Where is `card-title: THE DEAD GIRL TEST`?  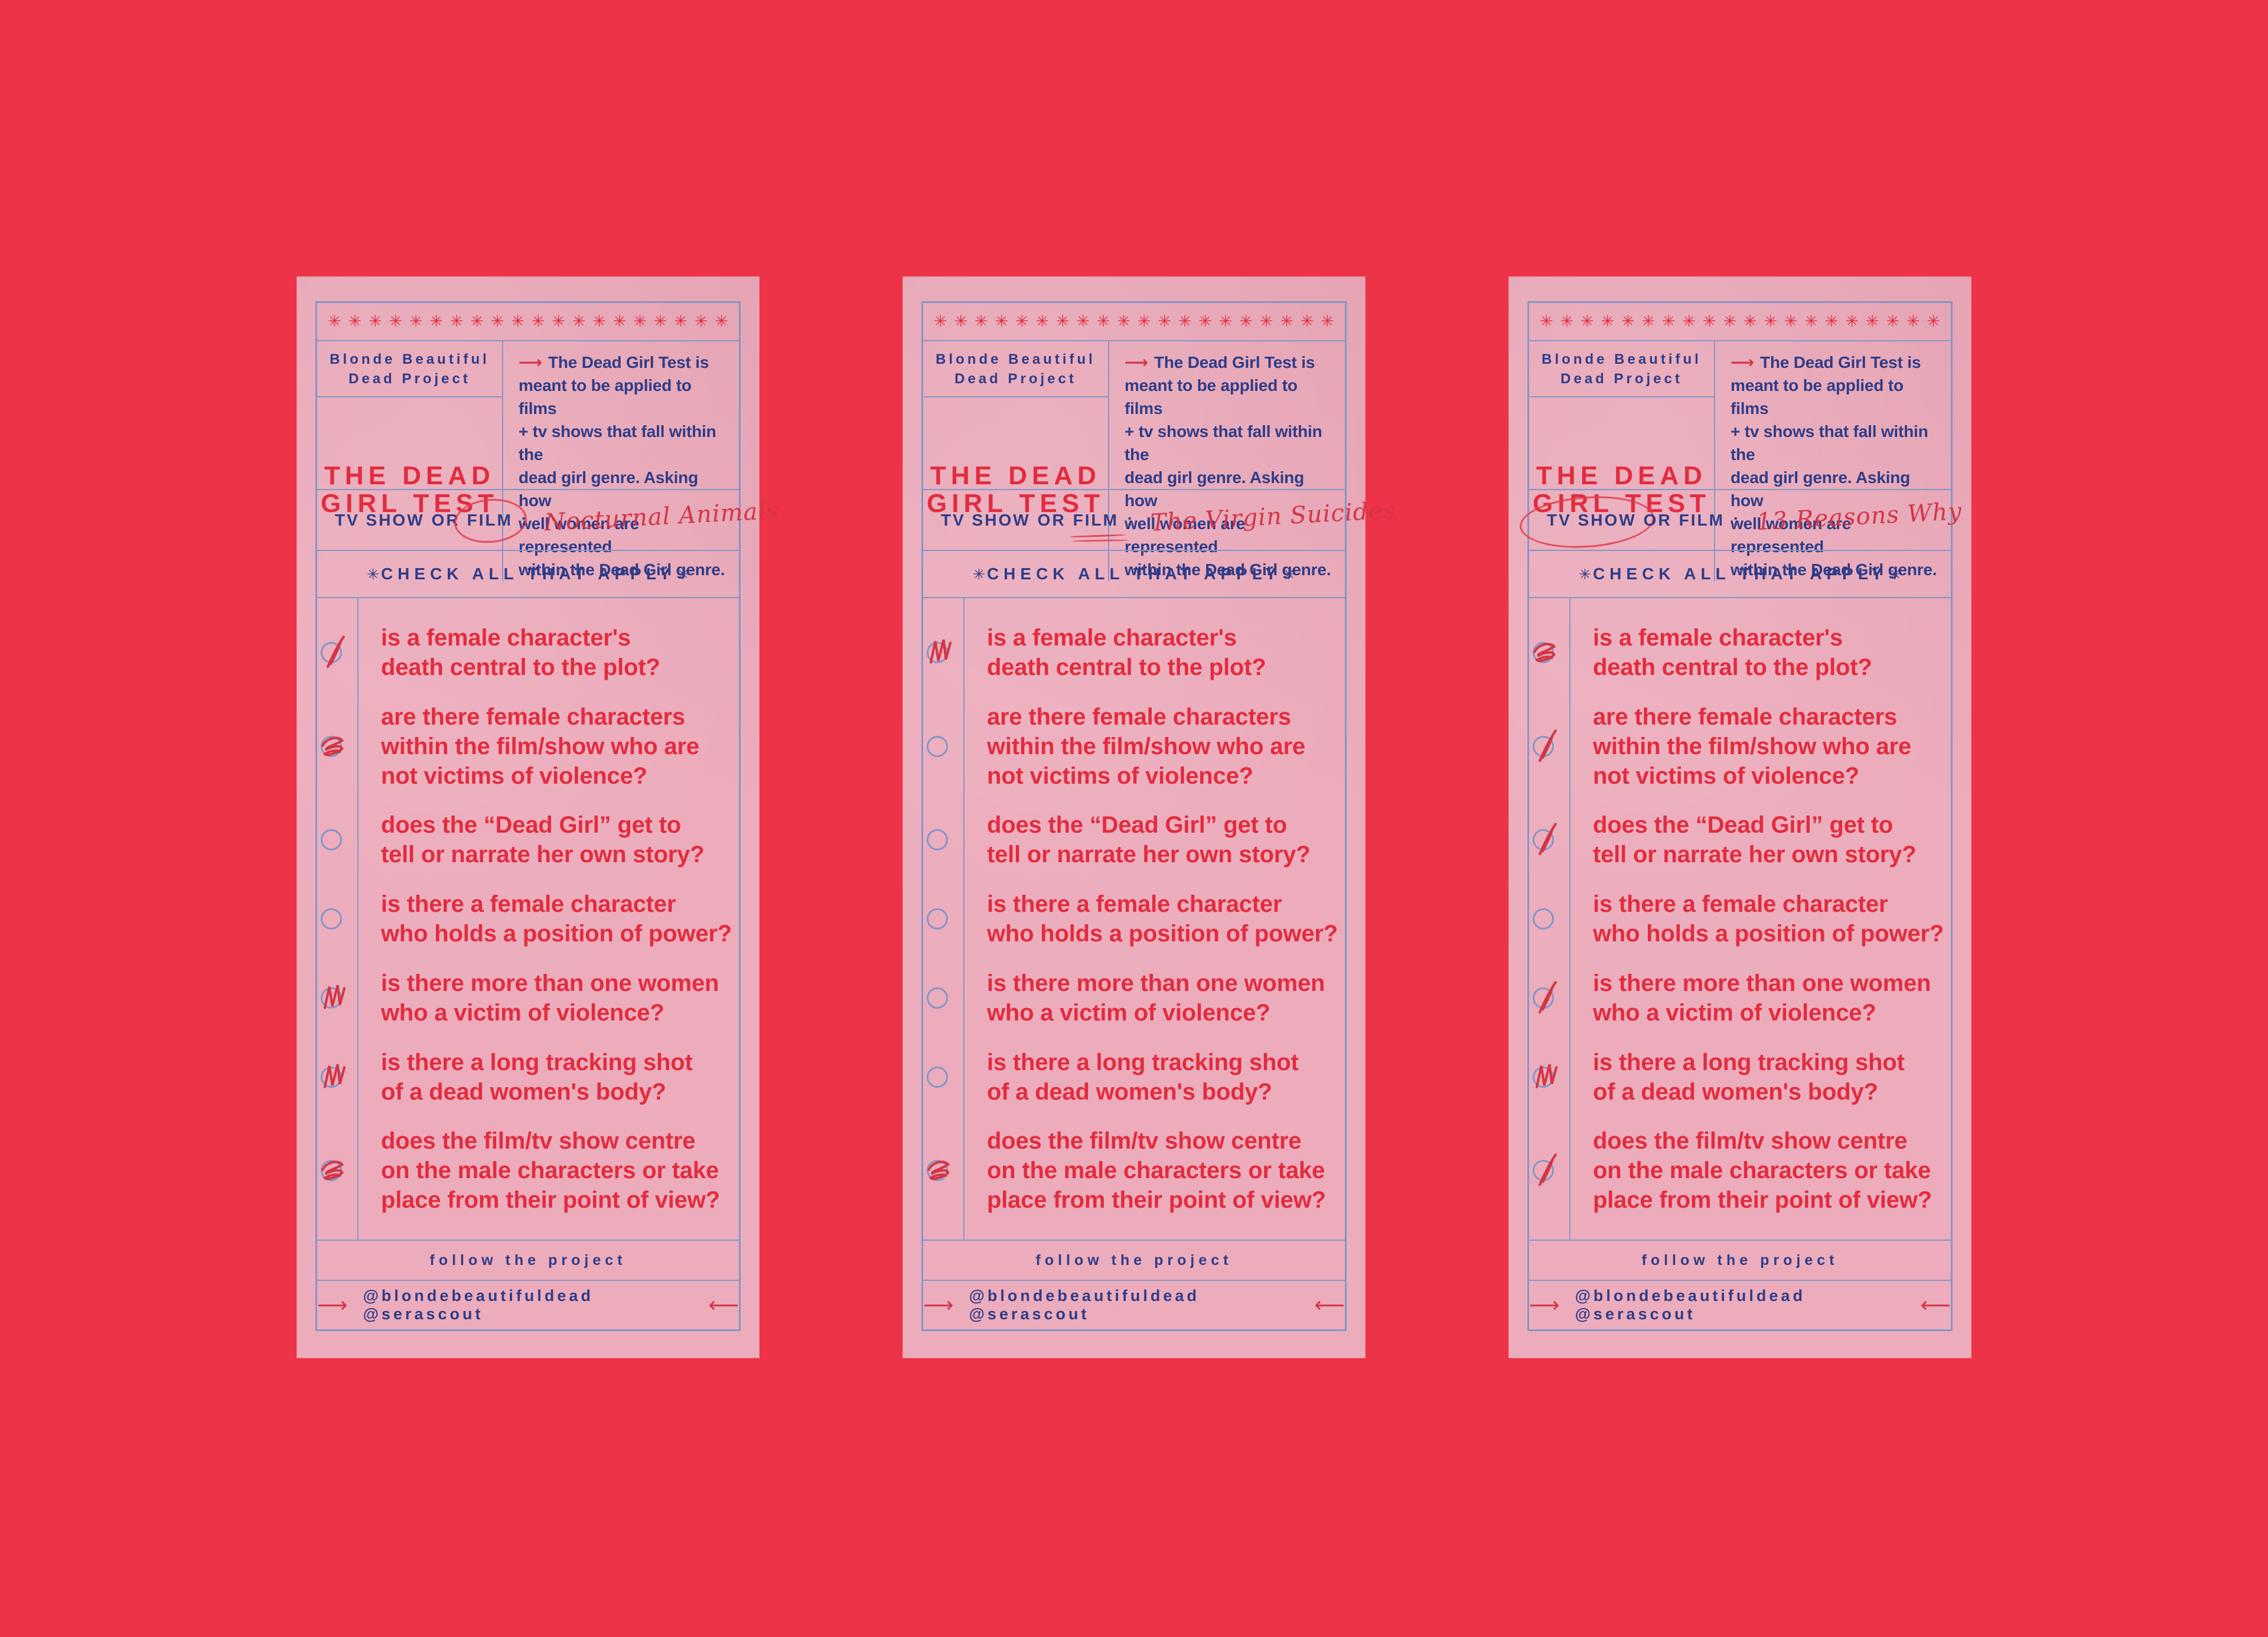 card-title: THE DEAD GIRL TEST is located at coordinates (1015, 489).